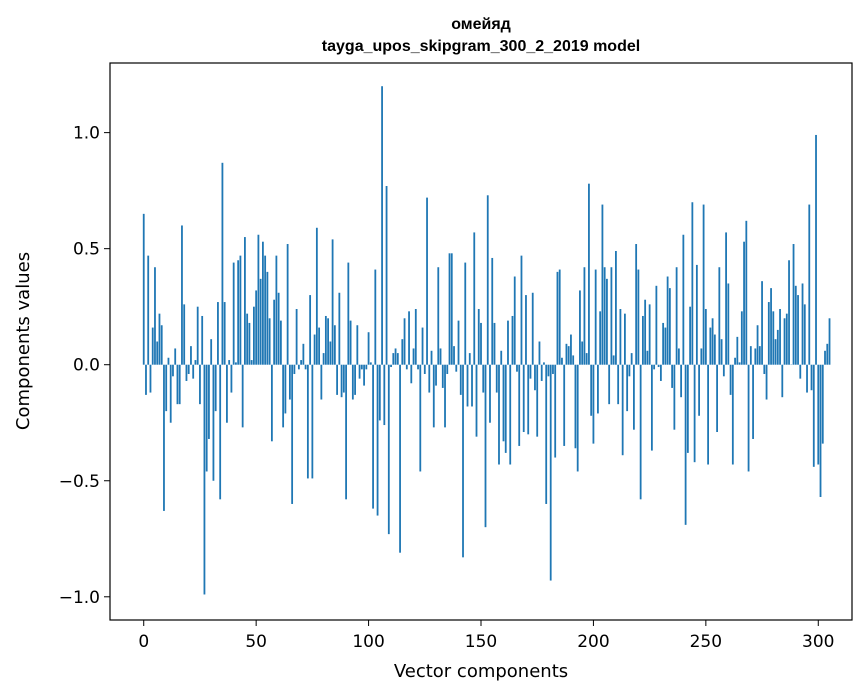 The height and width of the screenshot is (696, 867). Describe the element at coordinates (481, 642) in the screenshot. I see `x-tick-label: 150` at that location.